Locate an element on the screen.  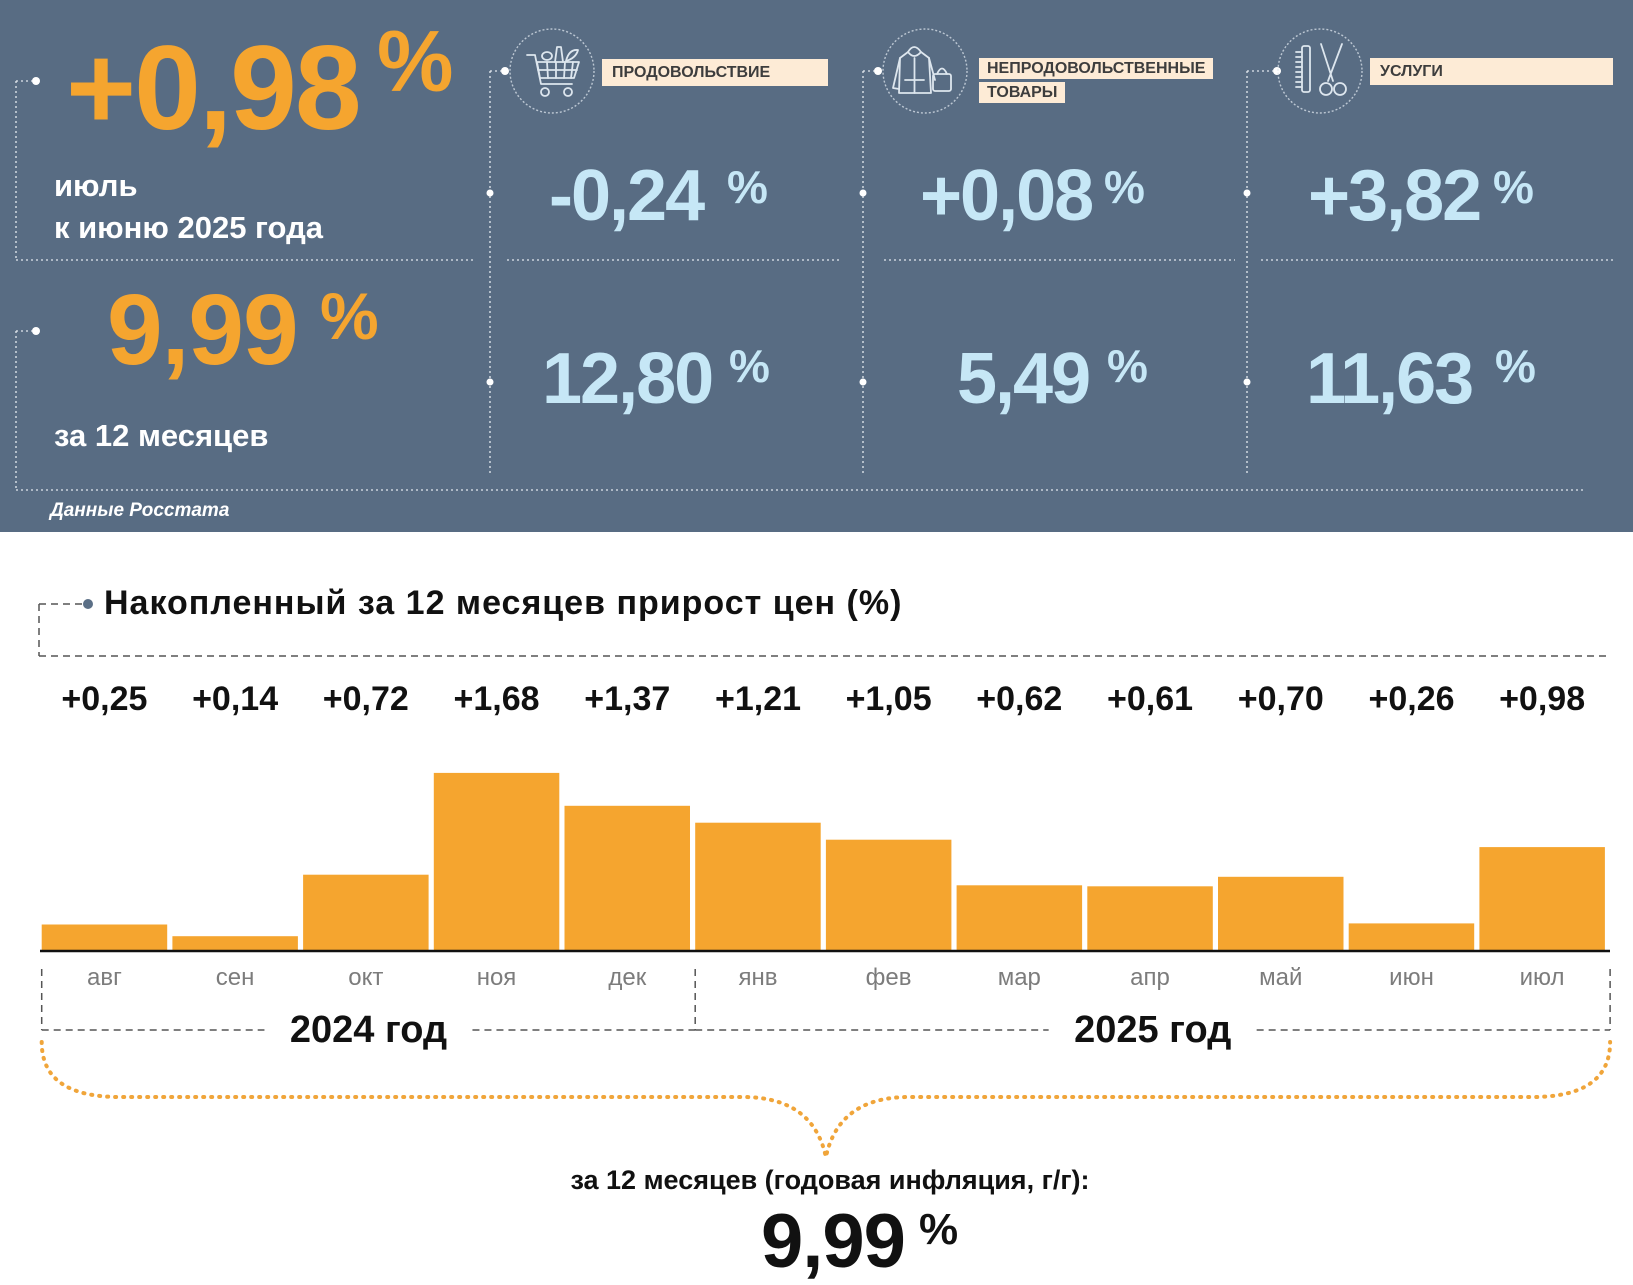
month-labels: авг сен окт ноя дек янв фев мар апр май июн июл is located at coordinates (826, 977).